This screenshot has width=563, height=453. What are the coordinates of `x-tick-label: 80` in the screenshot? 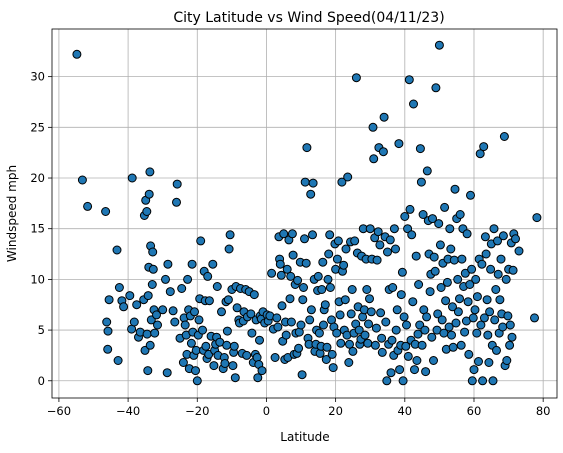 It's located at (543, 411).